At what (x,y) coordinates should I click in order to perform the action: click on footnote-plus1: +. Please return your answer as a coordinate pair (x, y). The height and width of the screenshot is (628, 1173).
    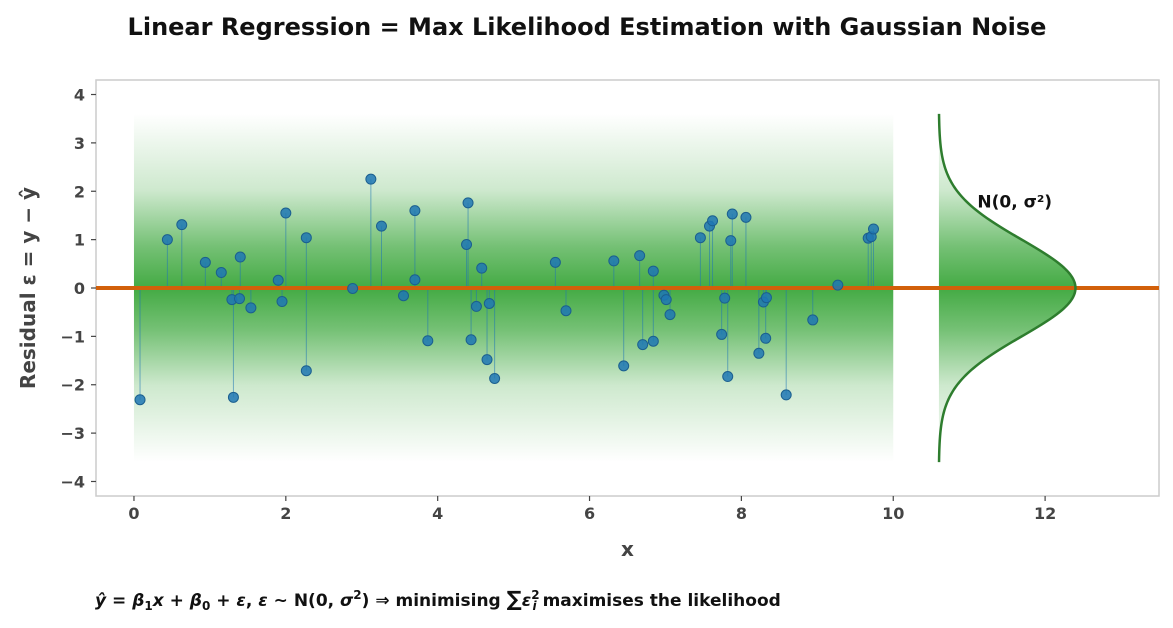
    Looking at the image, I should click on (177, 601).